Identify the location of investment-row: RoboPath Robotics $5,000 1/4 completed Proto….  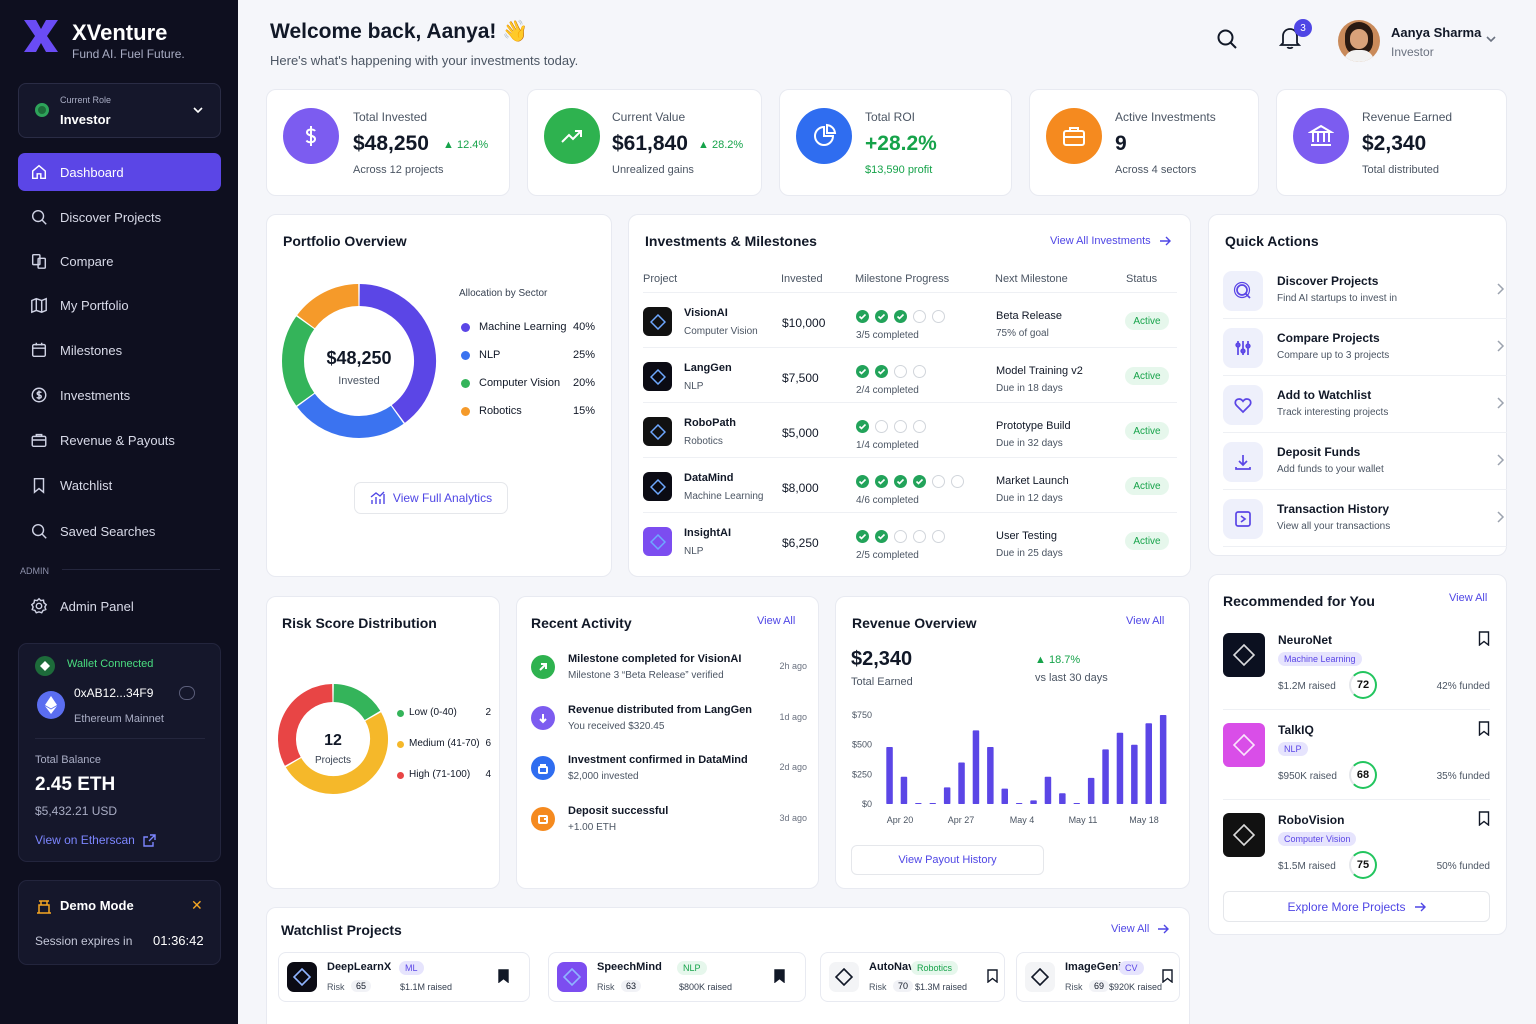
(910, 429).